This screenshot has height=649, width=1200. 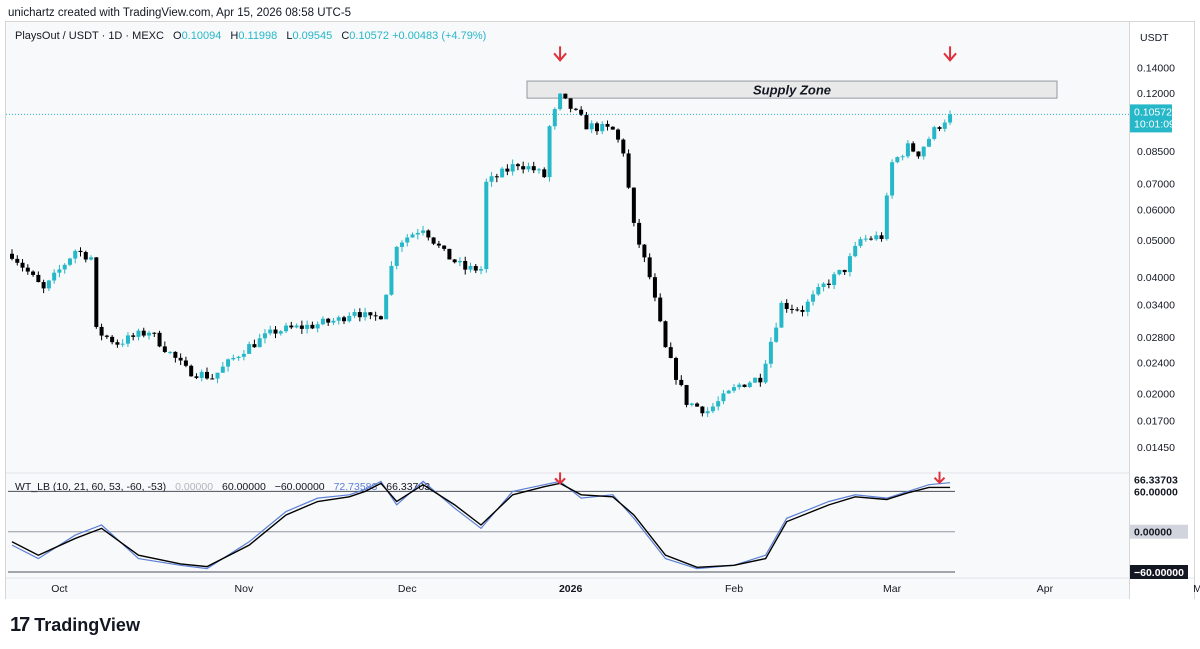 I want to click on tradingview-logo: 17 TradingView, so click(x=75, y=625).